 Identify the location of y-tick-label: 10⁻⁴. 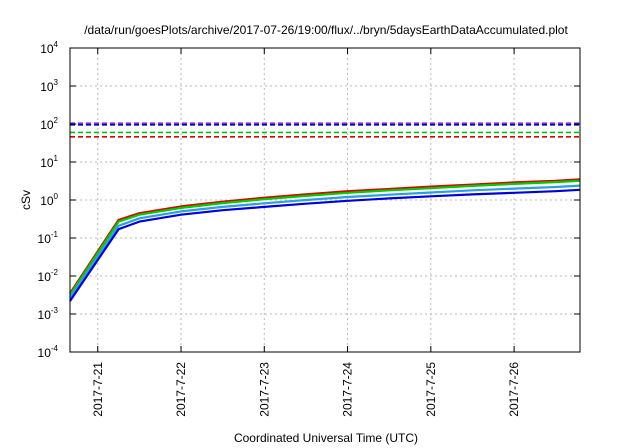
(48, 352).